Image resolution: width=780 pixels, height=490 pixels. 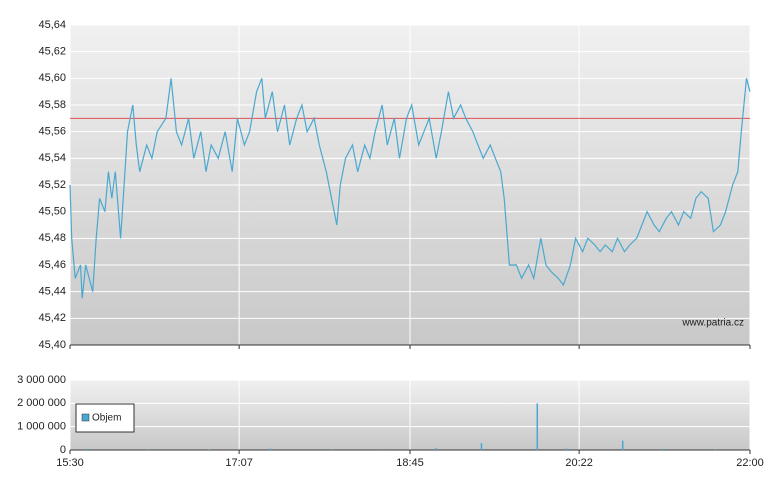 What do you see at coordinates (712, 323) in the screenshot?
I see `annotation: www.patria.cz` at bounding box center [712, 323].